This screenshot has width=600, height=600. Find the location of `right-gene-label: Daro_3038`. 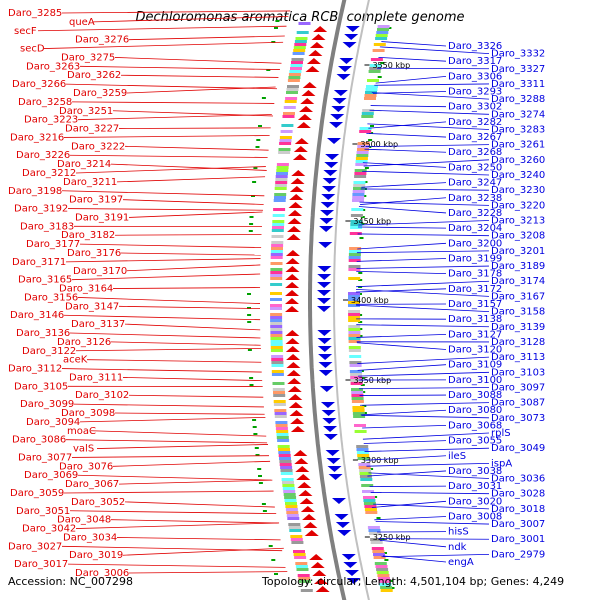

right-gene-label: Daro_3038 is located at coordinates (475, 471).